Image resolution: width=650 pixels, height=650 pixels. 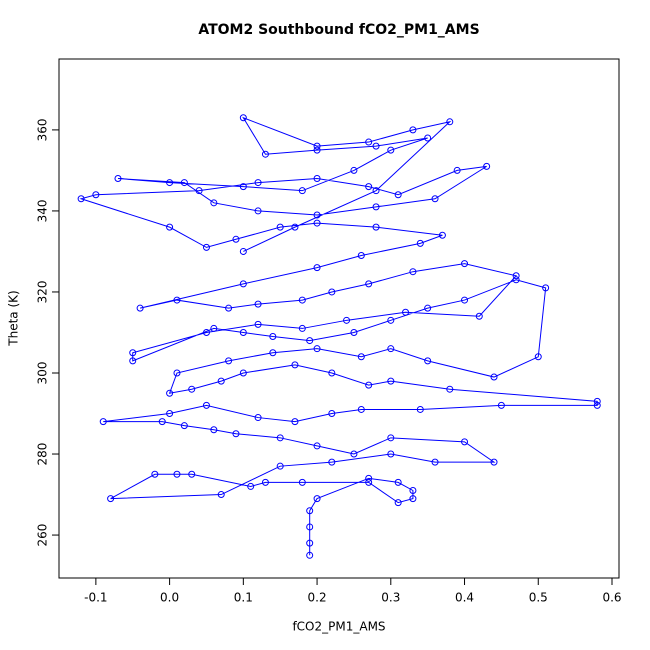 What do you see at coordinates (43, 292) in the screenshot?
I see `y-tick-label: 320` at bounding box center [43, 292].